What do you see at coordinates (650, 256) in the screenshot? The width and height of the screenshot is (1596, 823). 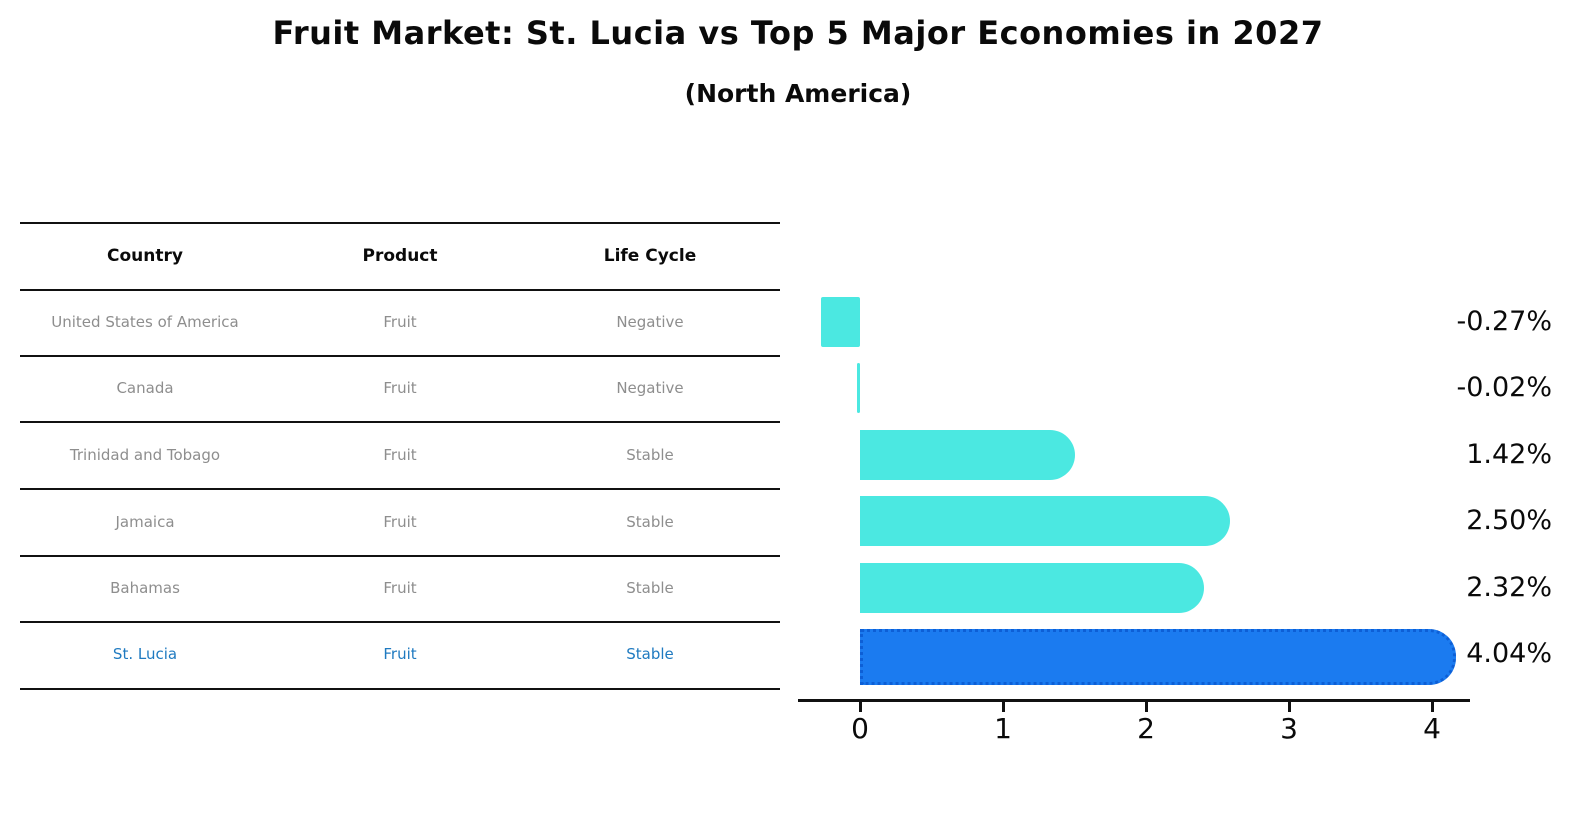 I see `column-header-life-cycle: Life Cycle` at bounding box center [650, 256].